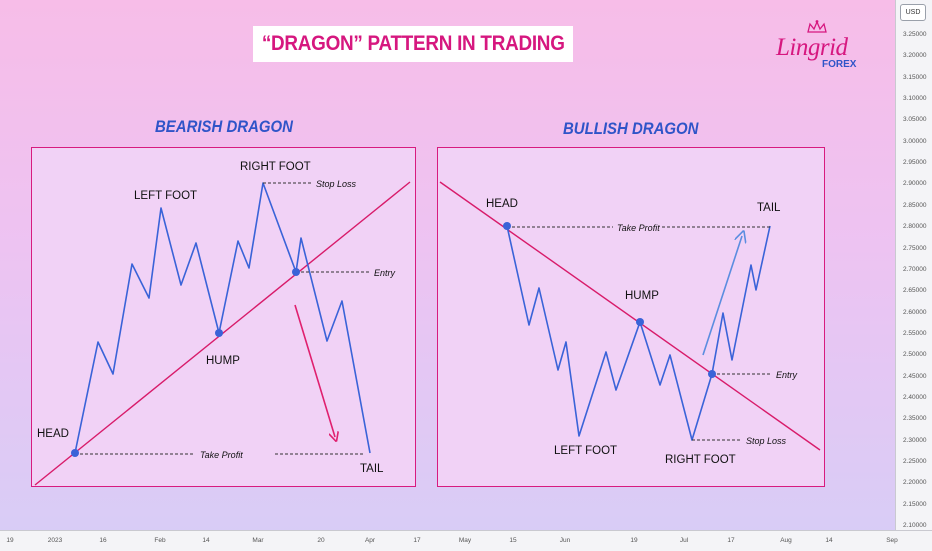 The width and height of the screenshot is (932, 551). What do you see at coordinates (915, 461) in the screenshot?
I see `price-tick-label: 2.25000` at bounding box center [915, 461].